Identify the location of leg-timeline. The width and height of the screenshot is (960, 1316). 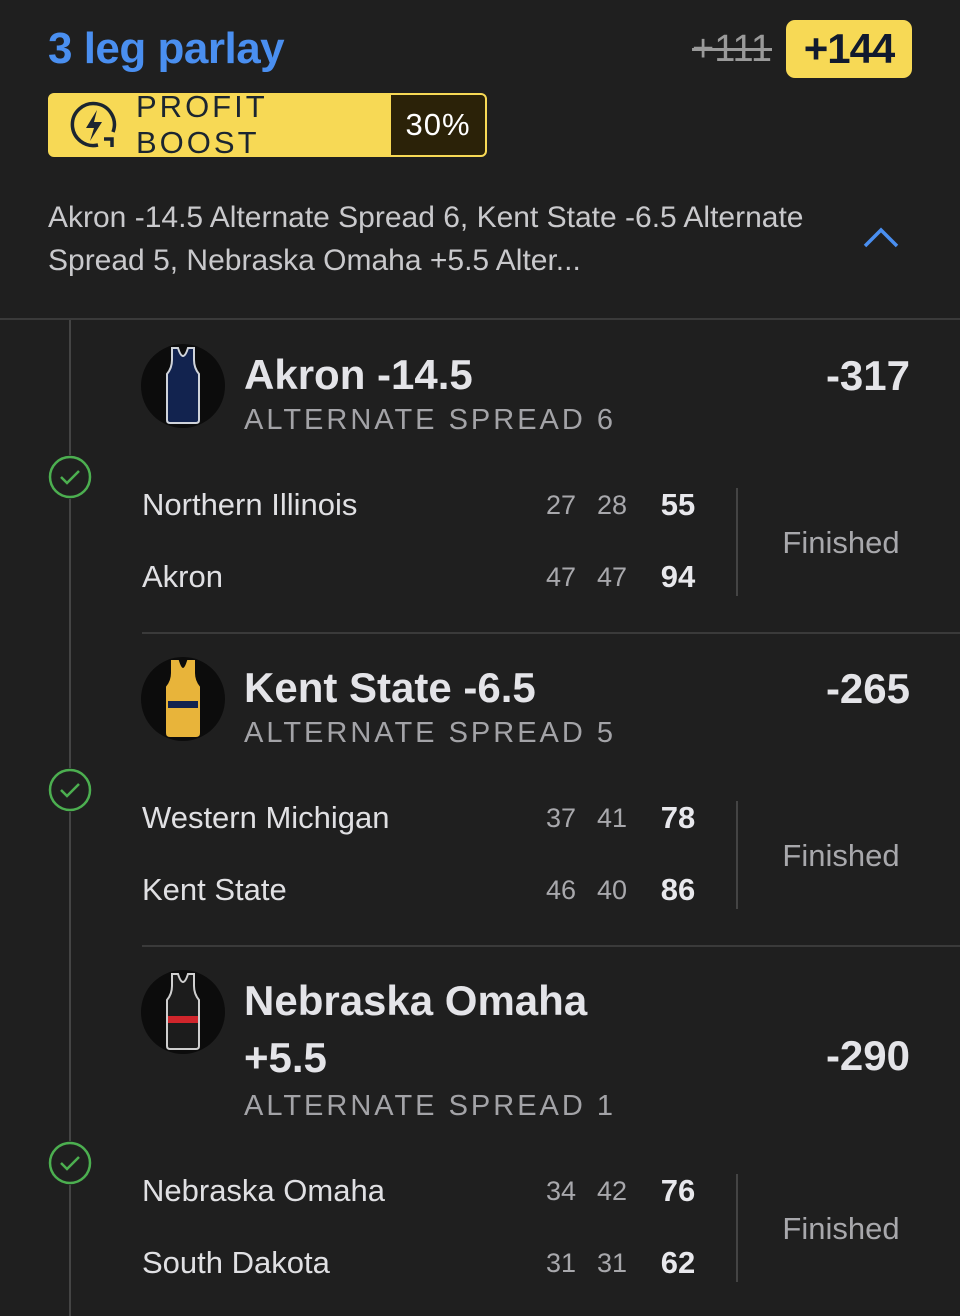
(70, 818).